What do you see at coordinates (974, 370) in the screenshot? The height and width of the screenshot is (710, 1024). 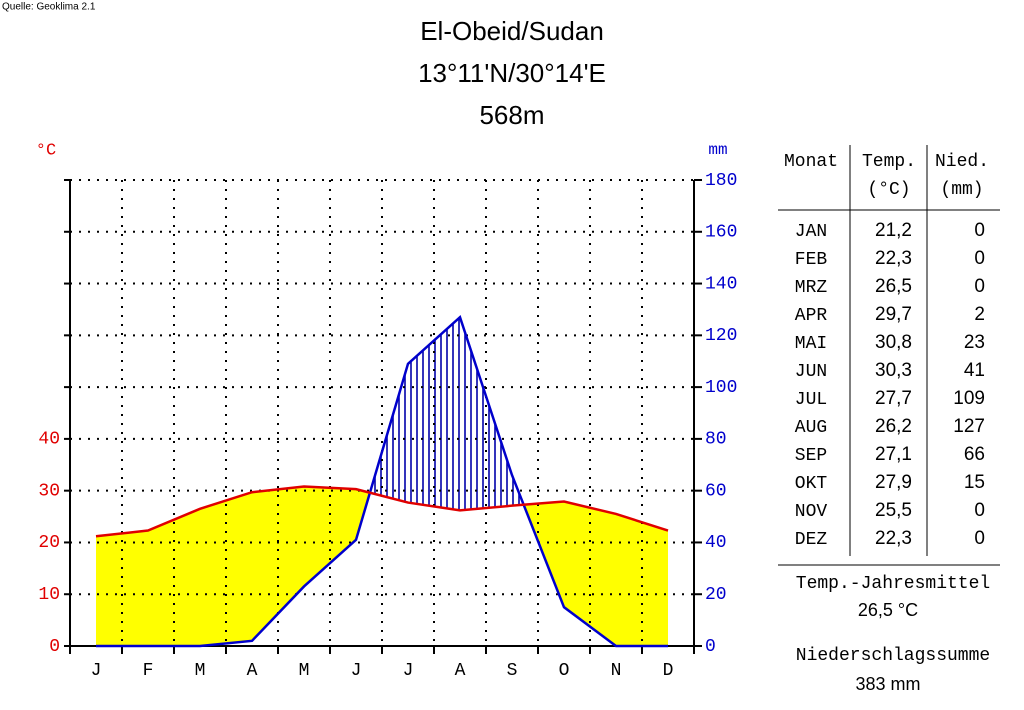 I see `table-precip: 41` at bounding box center [974, 370].